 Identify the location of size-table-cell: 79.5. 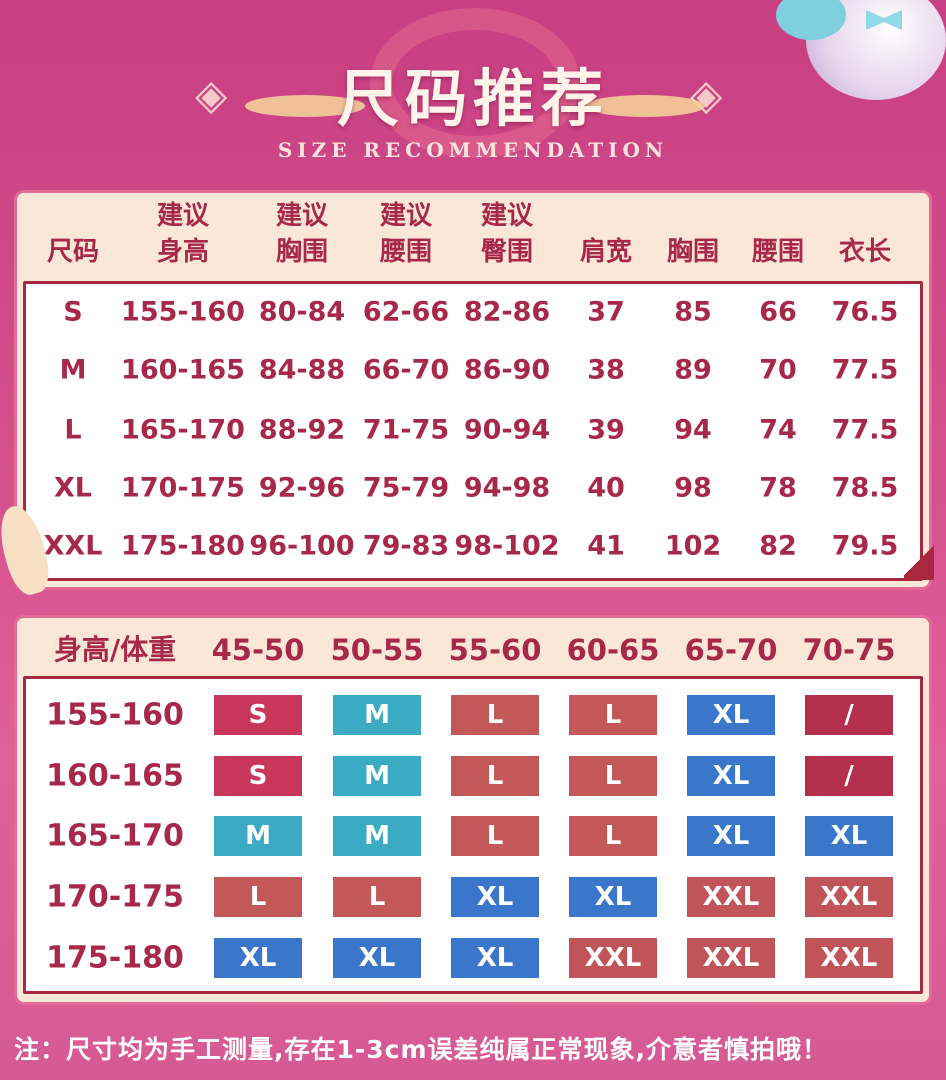
(865, 546).